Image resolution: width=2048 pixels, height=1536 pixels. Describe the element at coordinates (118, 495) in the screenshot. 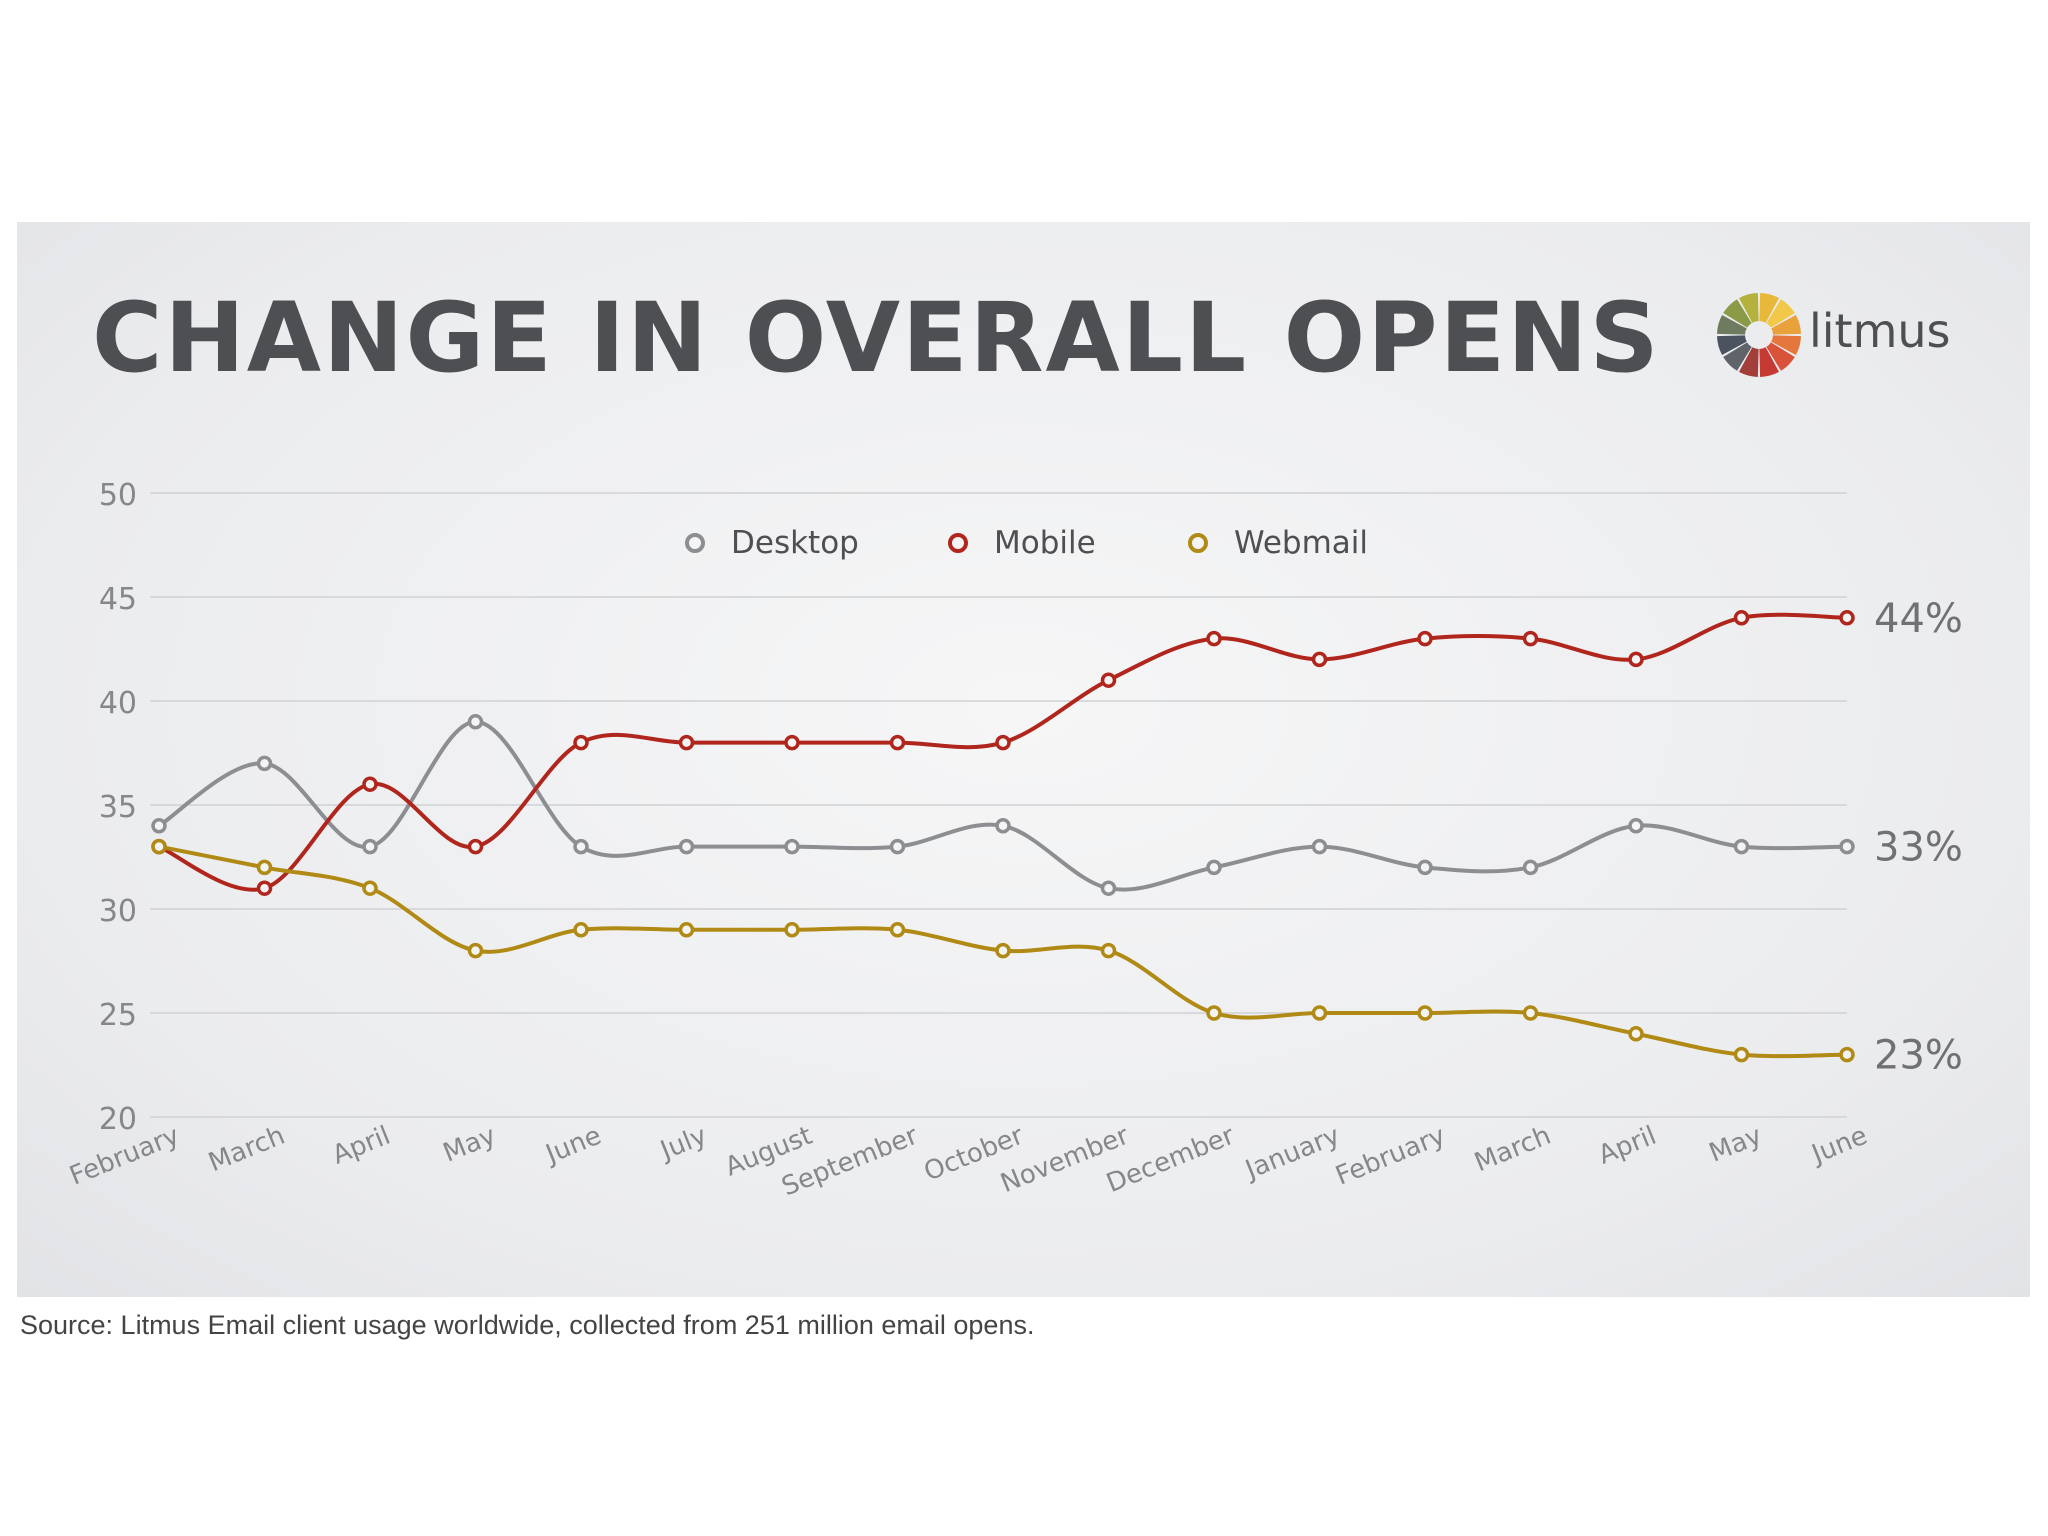

I see `y-tick-label: 50` at that location.